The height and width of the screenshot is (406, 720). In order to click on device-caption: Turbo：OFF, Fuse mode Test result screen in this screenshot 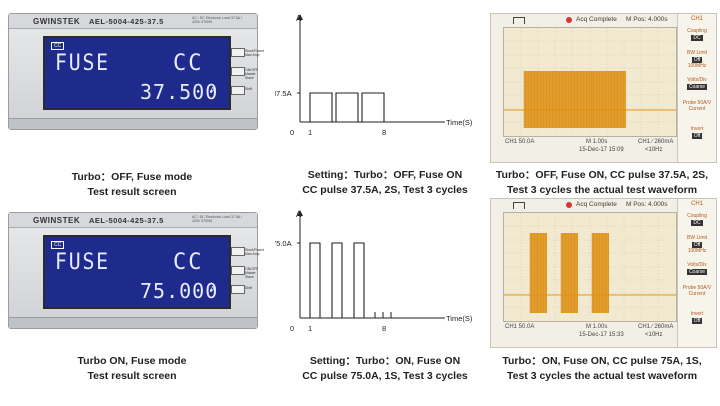, I will do `click(132, 185)`.